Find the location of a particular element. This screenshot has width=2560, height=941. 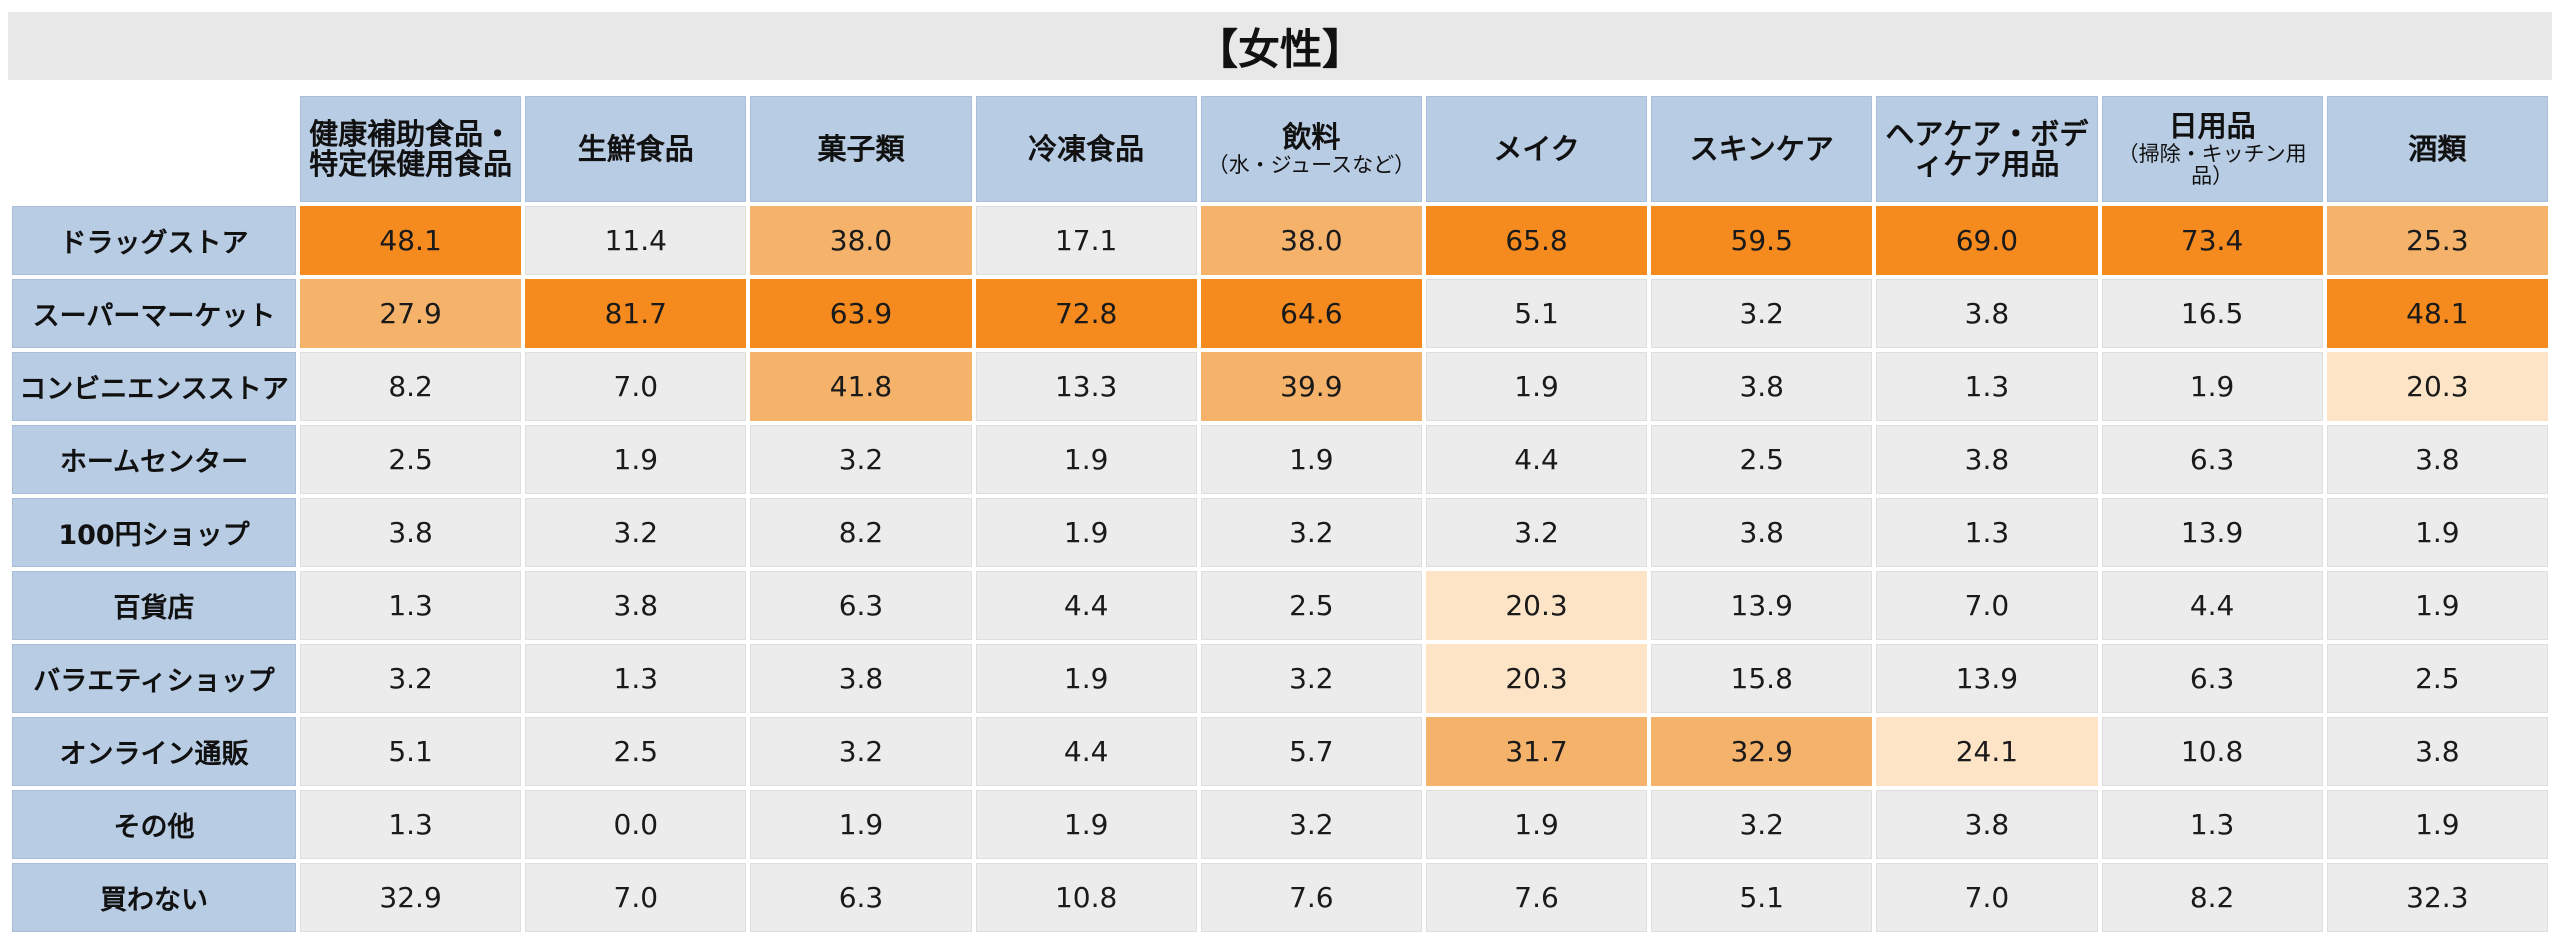

row-header: 100円ショップ is located at coordinates (154, 532).